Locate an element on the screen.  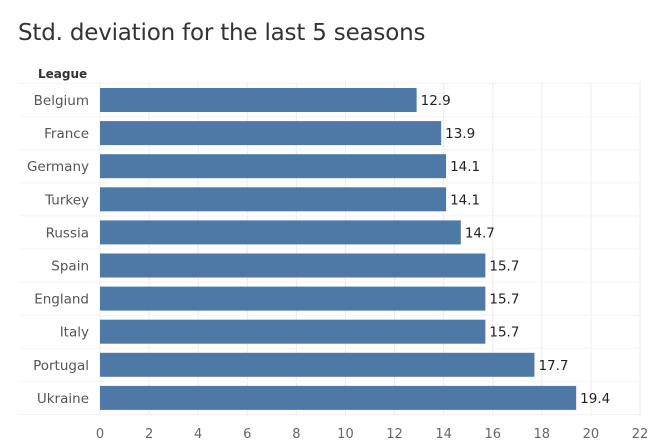
bar-ukraine is located at coordinates (338, 397).